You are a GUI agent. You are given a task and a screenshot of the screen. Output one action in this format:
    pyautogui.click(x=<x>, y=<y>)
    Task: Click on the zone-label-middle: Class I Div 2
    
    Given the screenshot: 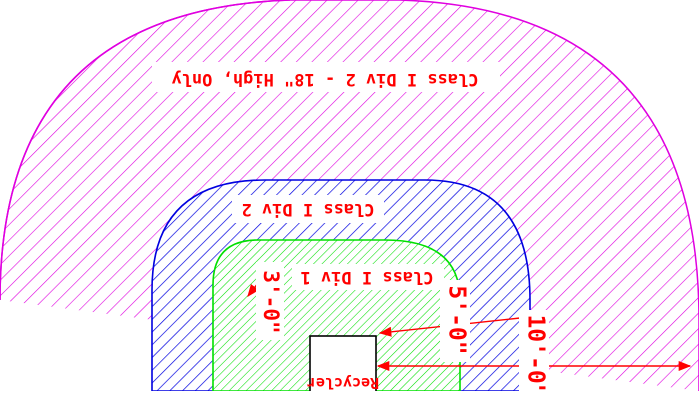 What is the action you would take?
    pyautogui.click(x=307, y=209)
    